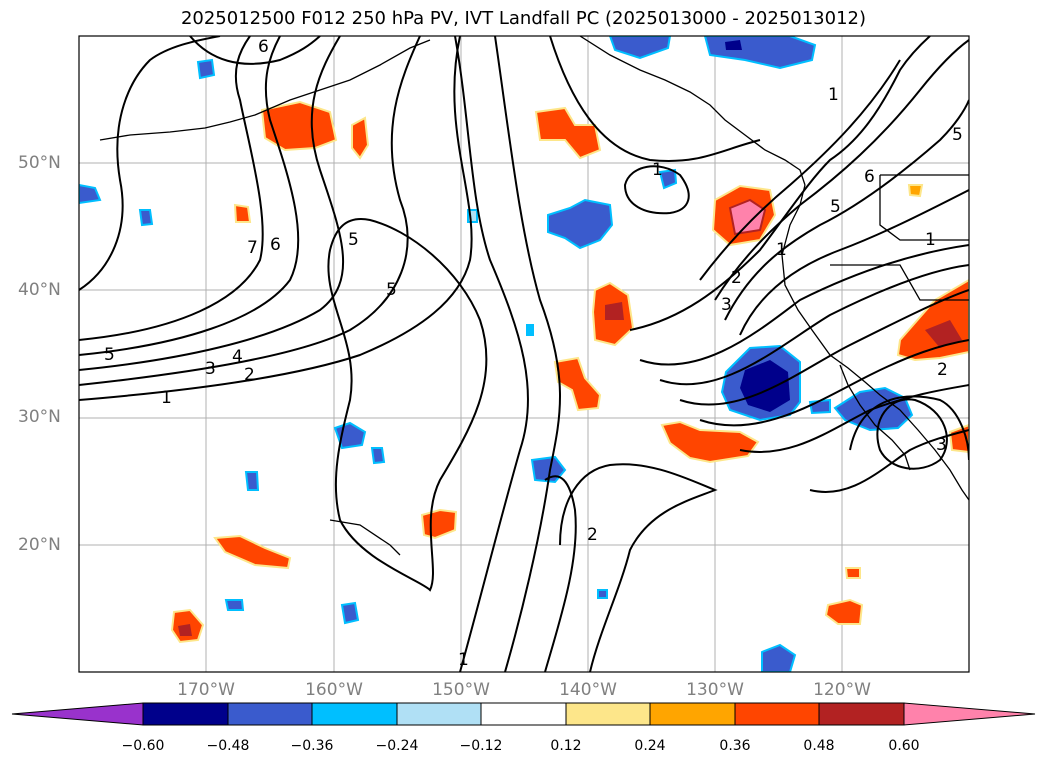 This screenshot has width=1047, height=765. I want to click on lat-label-50n: 50°N, so click(39, 163).